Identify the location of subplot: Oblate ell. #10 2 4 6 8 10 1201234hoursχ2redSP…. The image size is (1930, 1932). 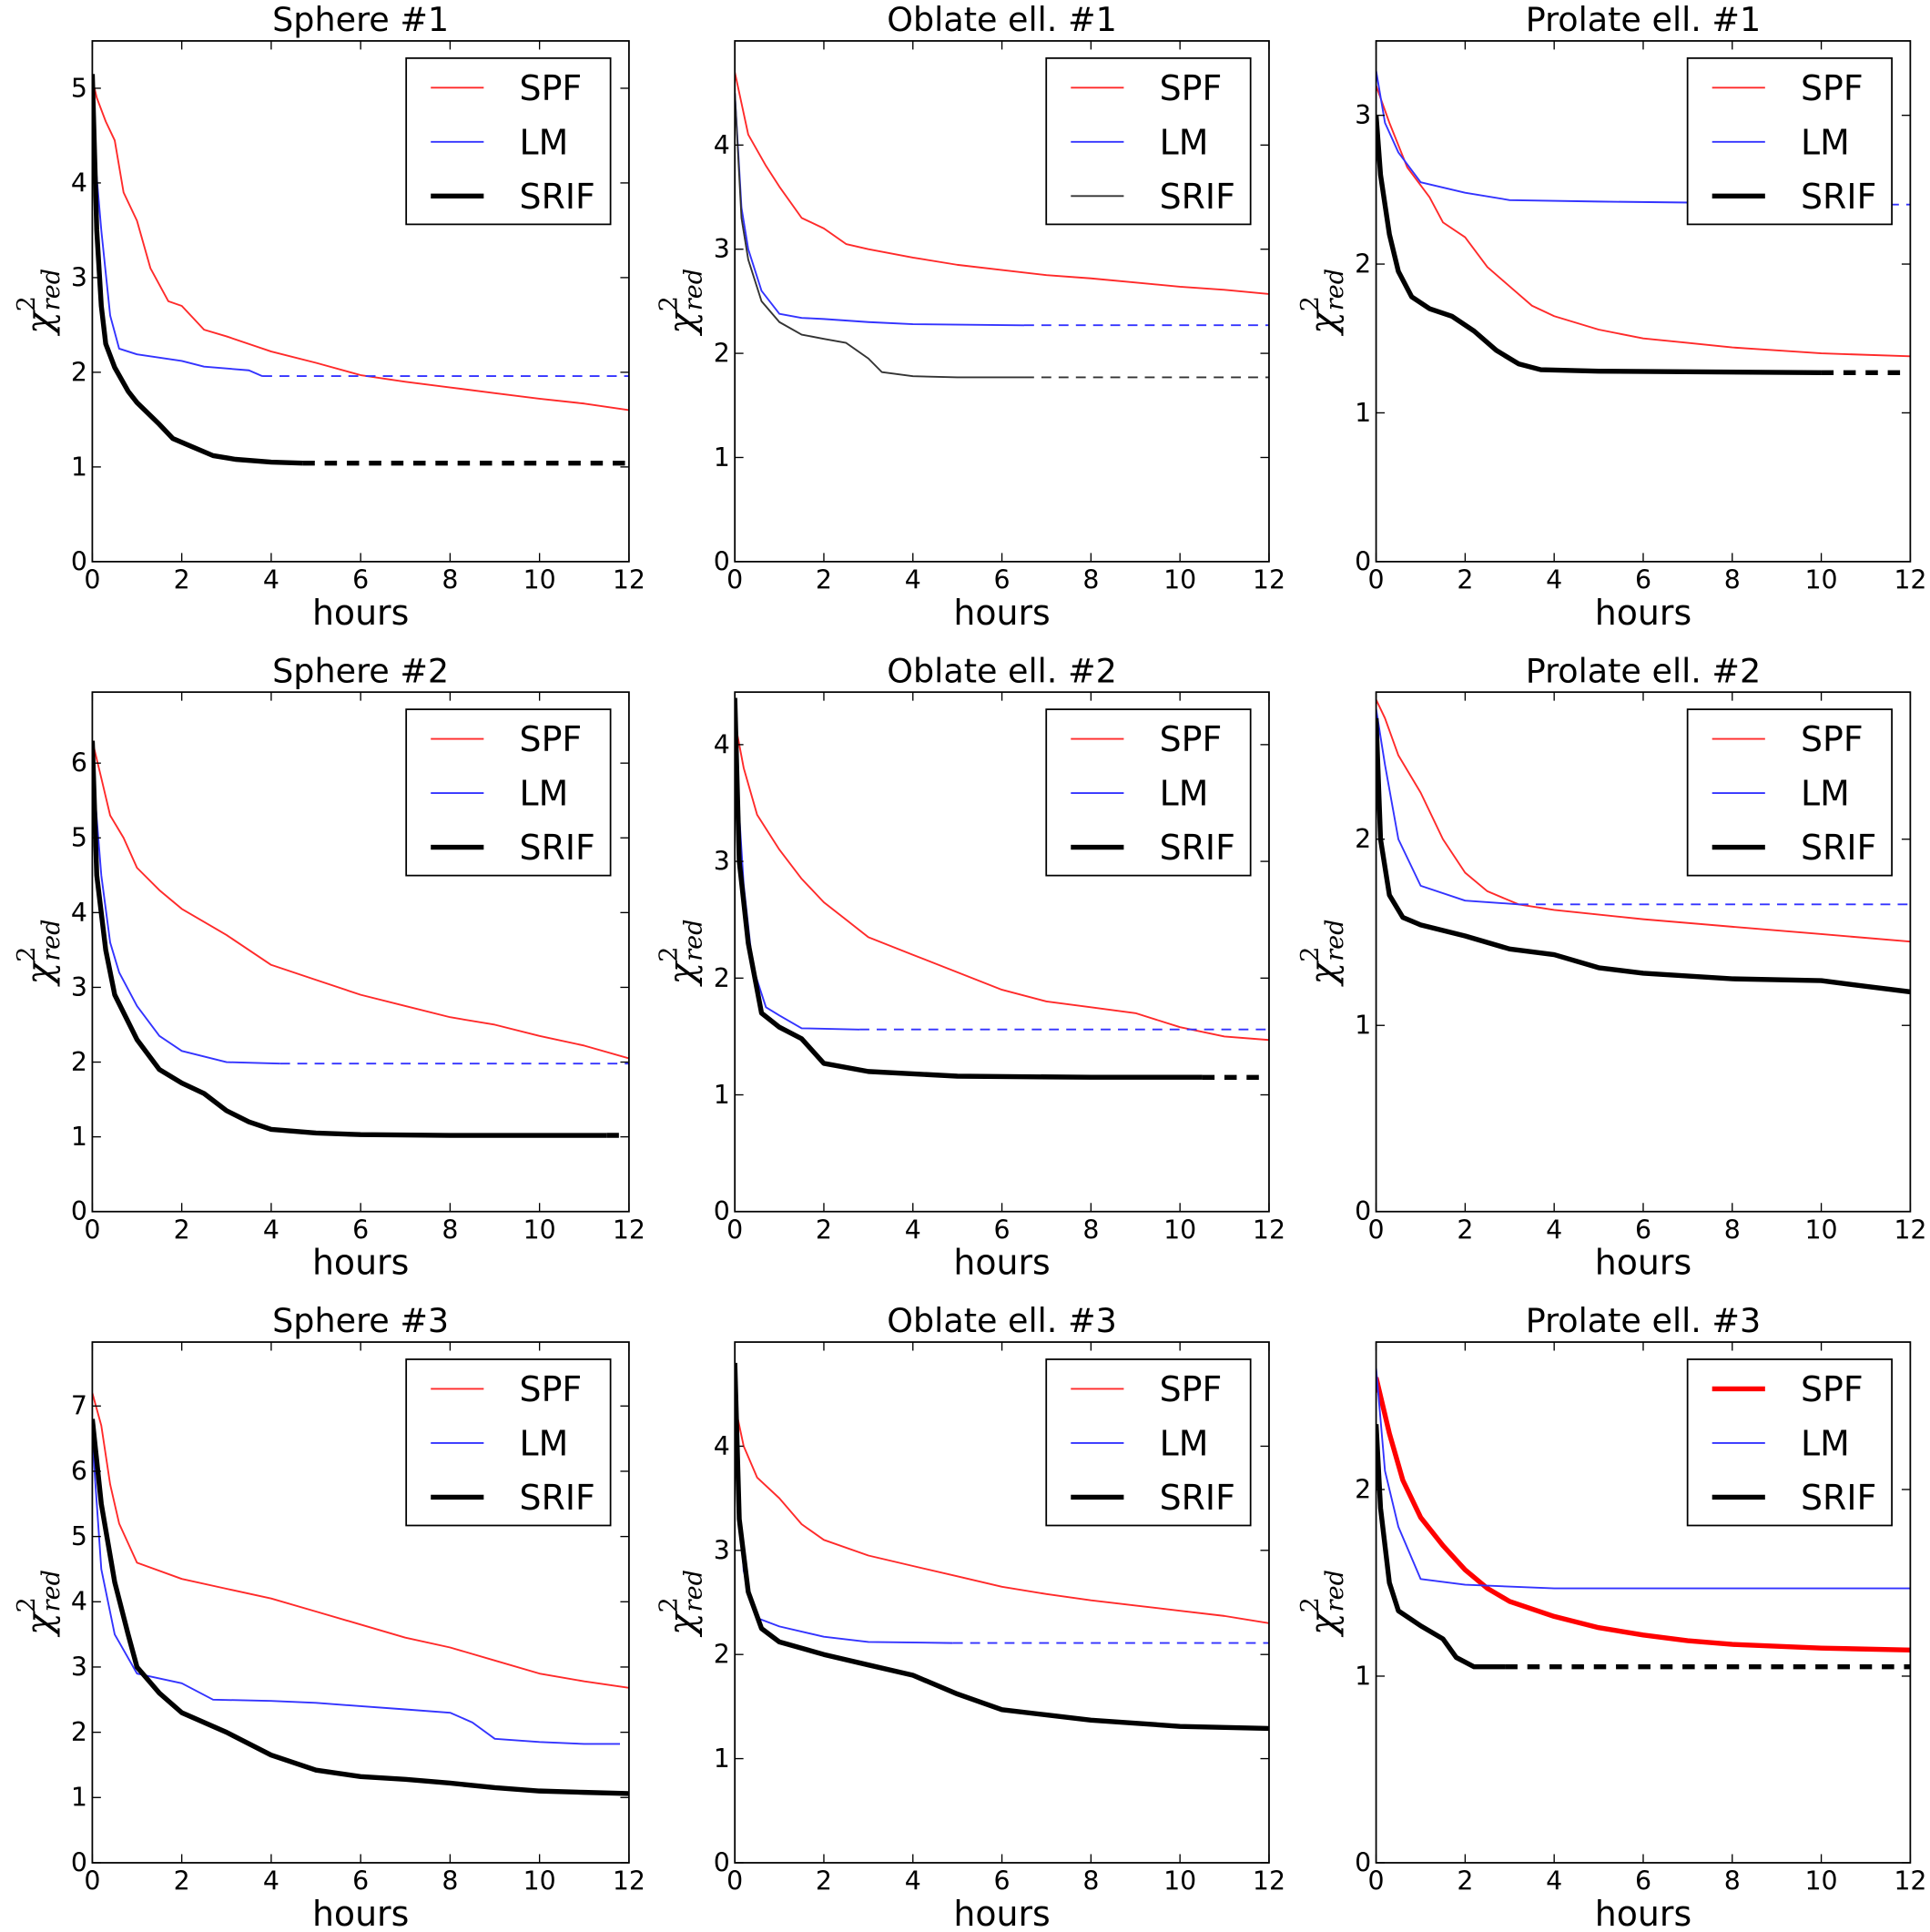
(970, 316).